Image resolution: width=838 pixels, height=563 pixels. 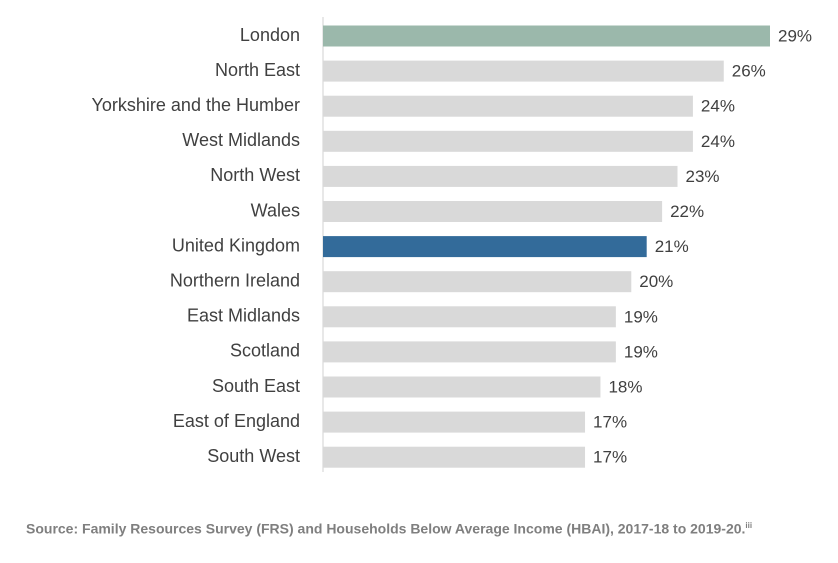 What do you see at coordinates (270, 35) in the screenshot?
I see `category-label: London` at bounding box center [270, 35].